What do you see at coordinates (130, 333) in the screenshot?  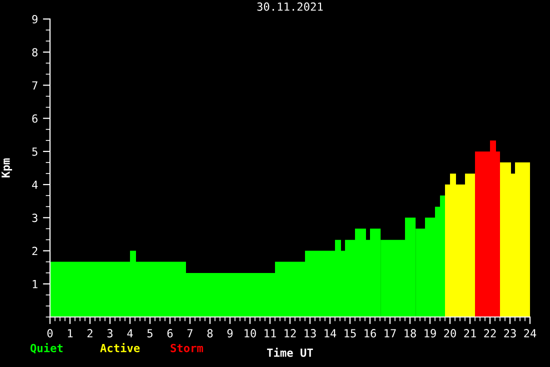 I see `x-tick-label: 4` at bounding box center [130, 333].